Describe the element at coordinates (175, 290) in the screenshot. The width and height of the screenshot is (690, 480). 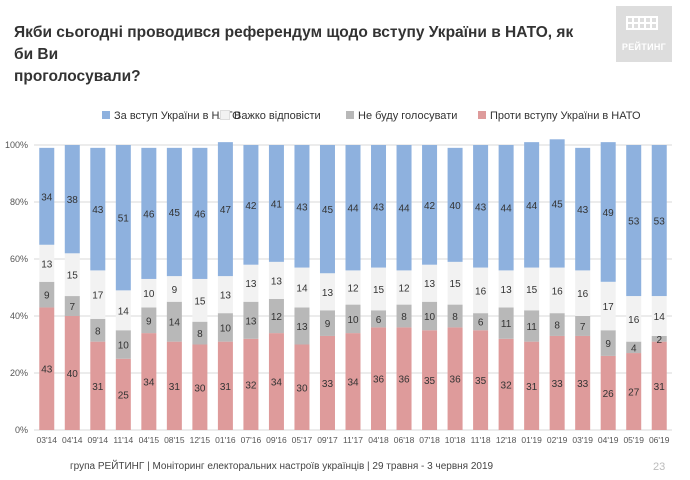
I see `data-label-hard: 9` at that location.